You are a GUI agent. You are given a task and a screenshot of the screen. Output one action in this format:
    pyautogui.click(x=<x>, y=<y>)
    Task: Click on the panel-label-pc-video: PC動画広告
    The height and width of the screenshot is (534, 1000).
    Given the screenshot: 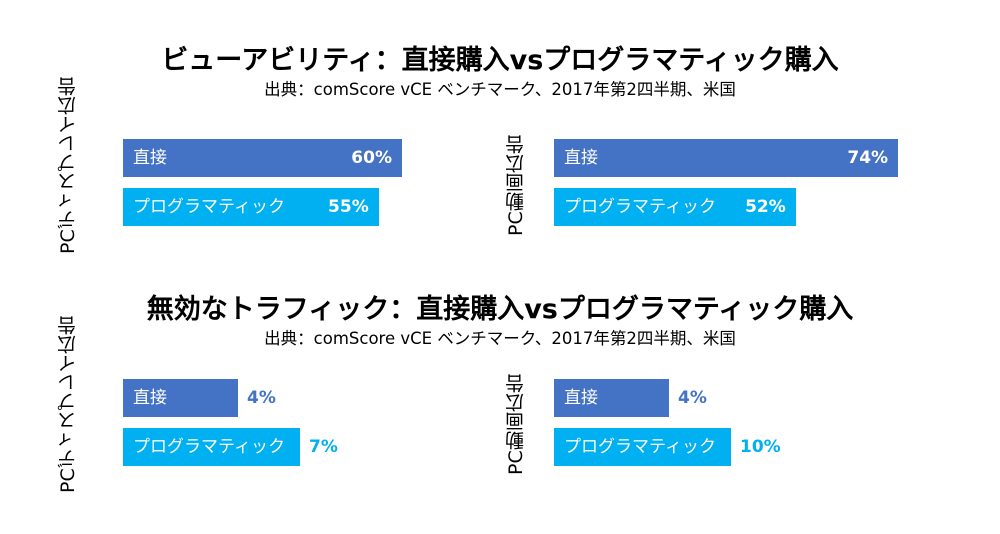 What is the action you would take?
    pyautogui.click(x=516, y=425)
    